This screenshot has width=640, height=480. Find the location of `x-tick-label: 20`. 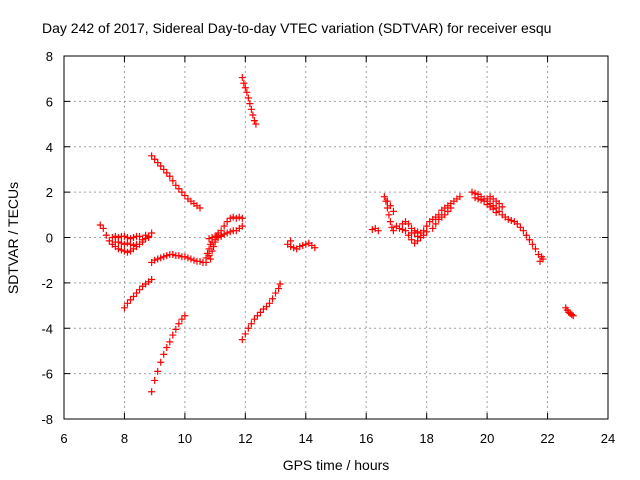

x-tick-label: 20 is located at coordinates (487, 438).